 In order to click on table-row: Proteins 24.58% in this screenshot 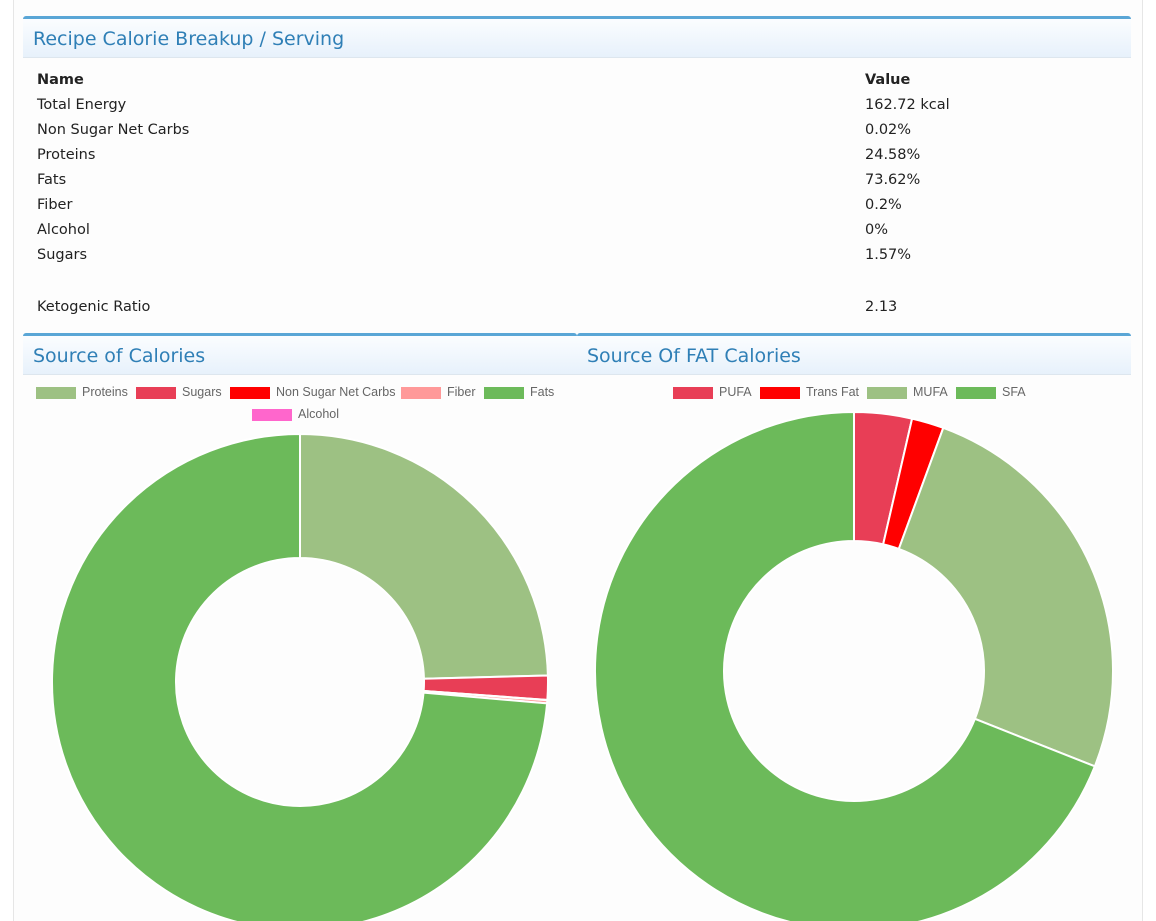, I will do `click(567, 158)`.